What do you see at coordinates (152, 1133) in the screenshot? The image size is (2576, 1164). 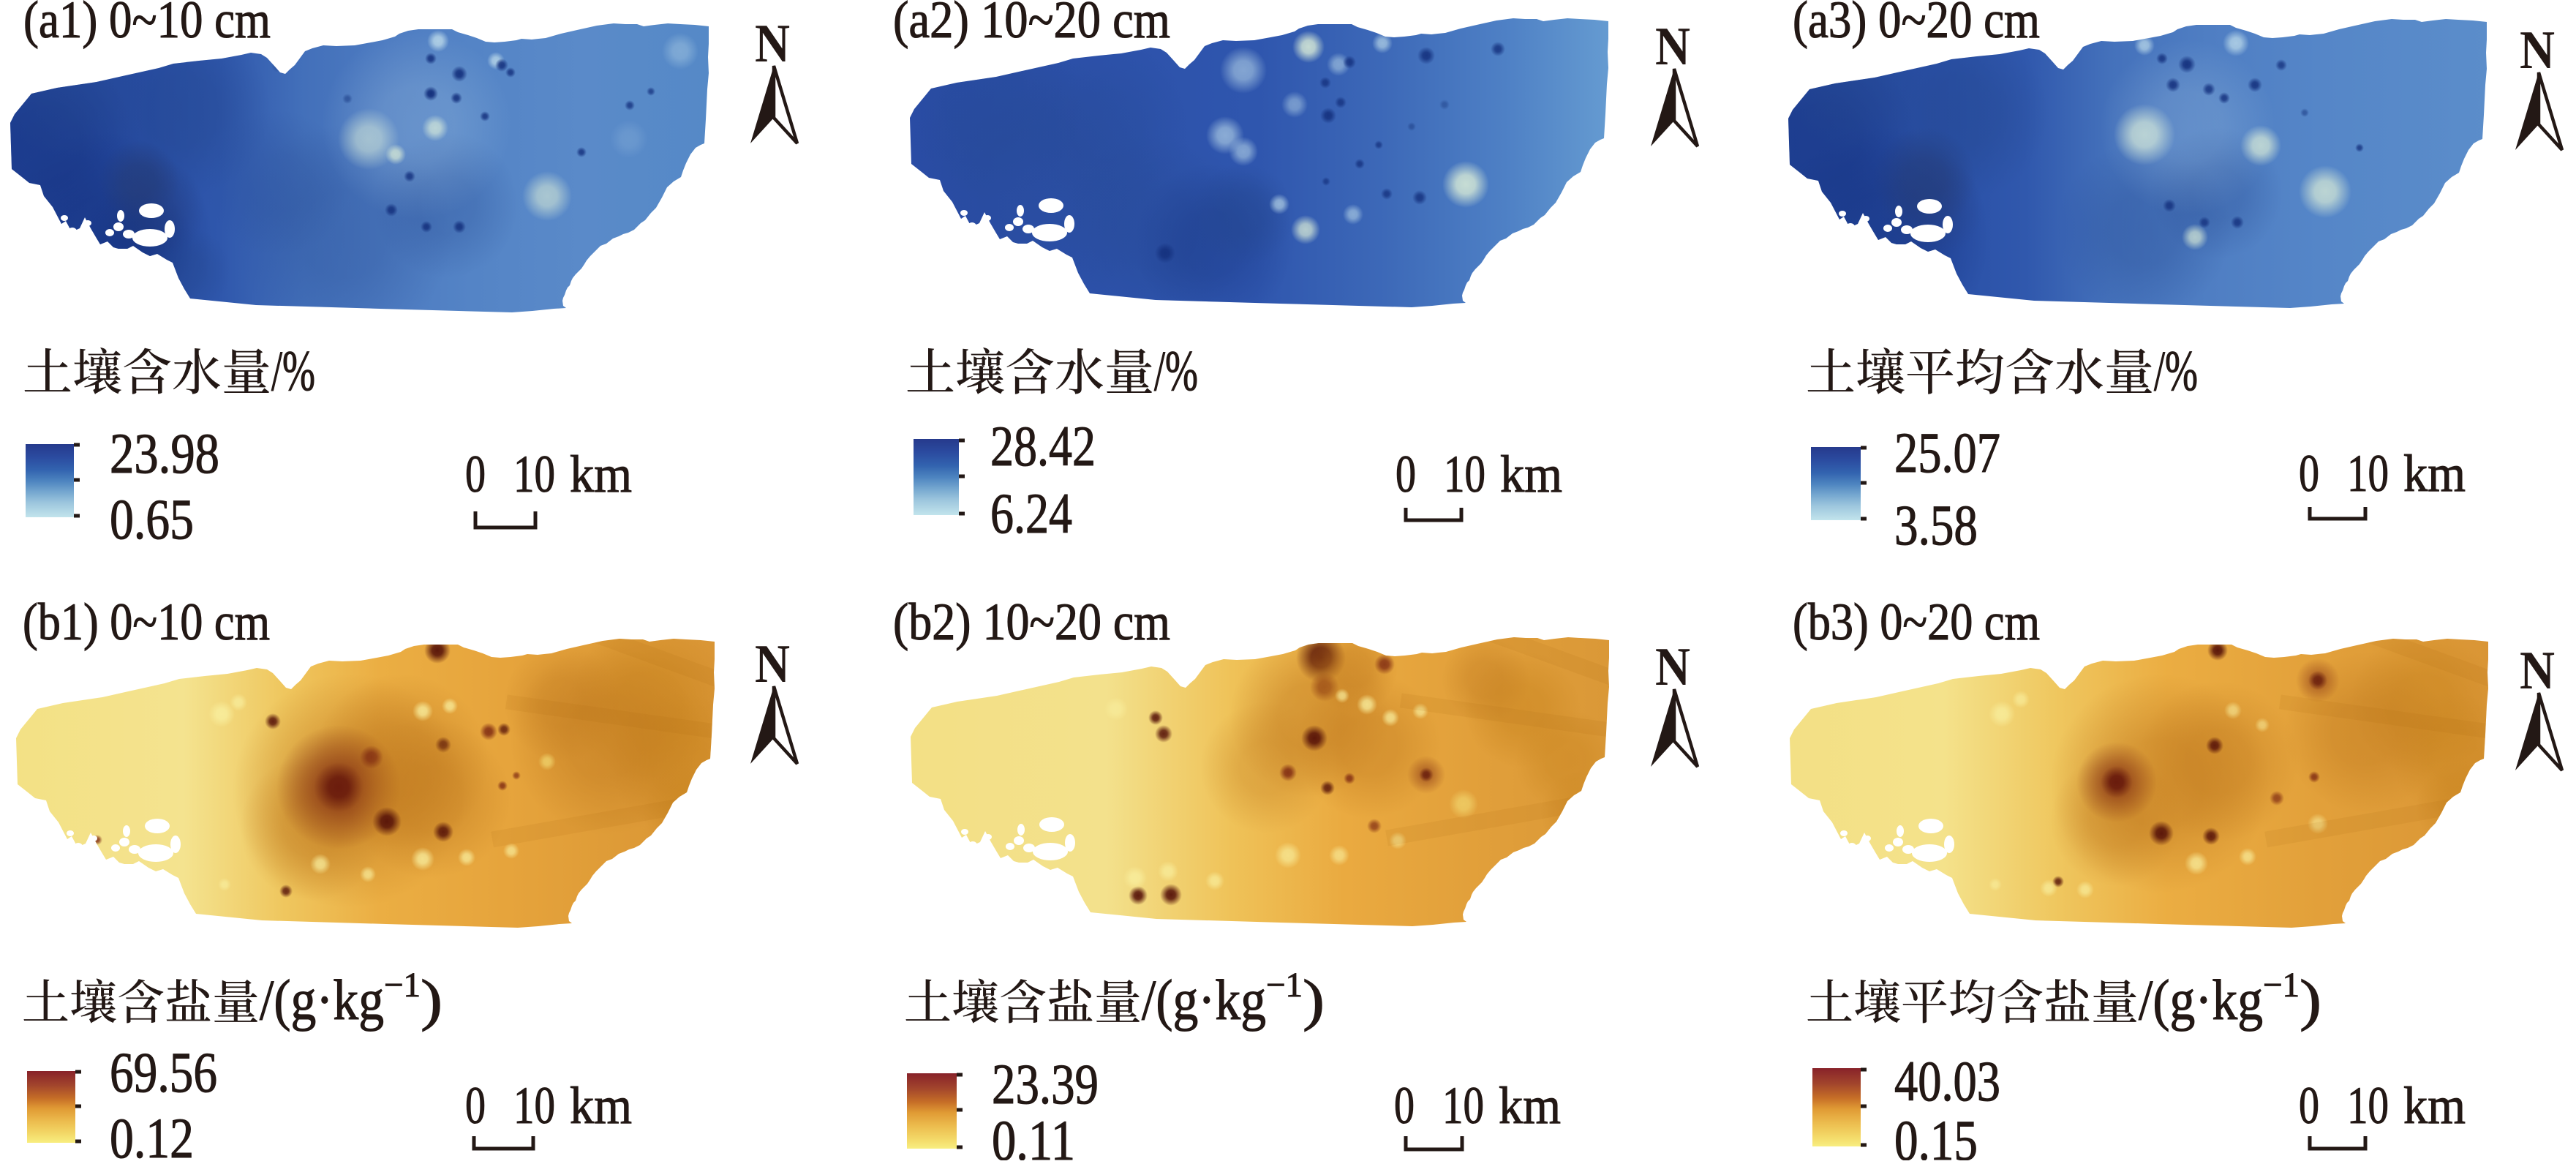 I see `svg-text: 0.12` at bounding box center [152, 1133].